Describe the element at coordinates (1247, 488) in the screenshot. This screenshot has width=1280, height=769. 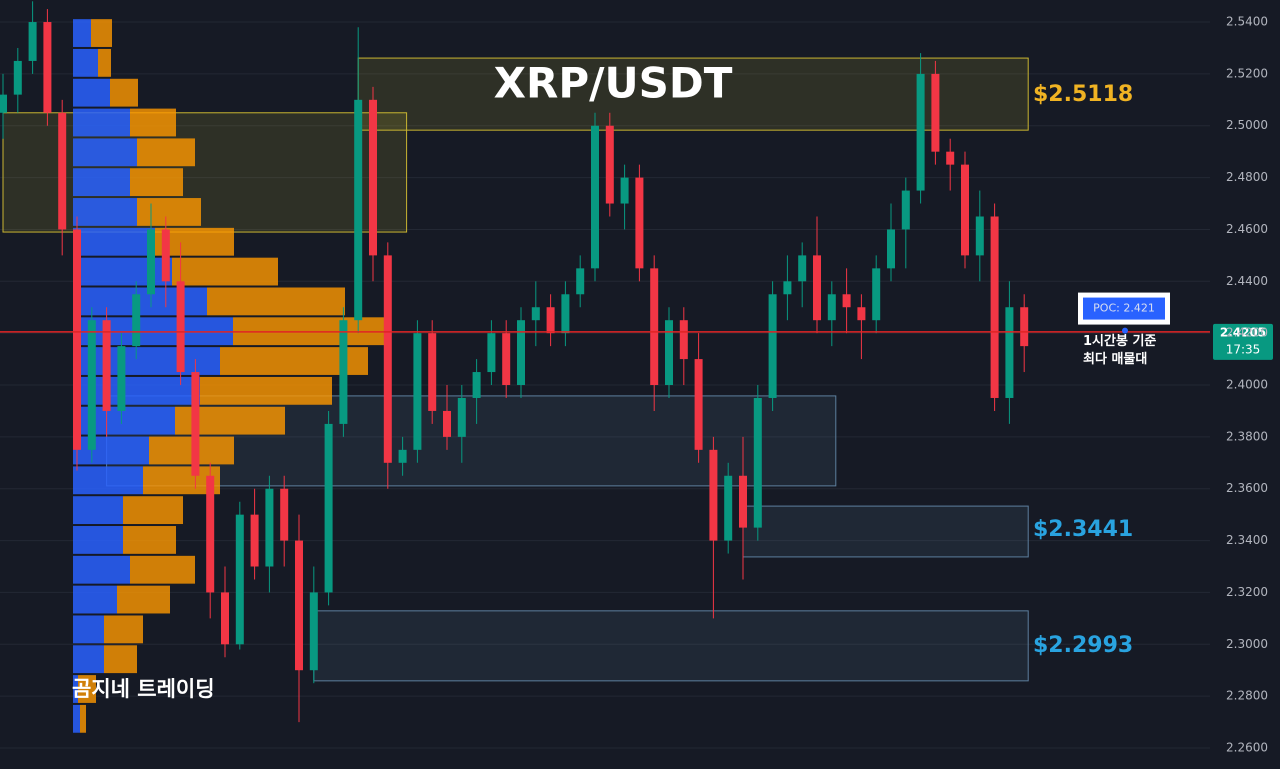
I see `y-tick-label: 2.3600` at that location.